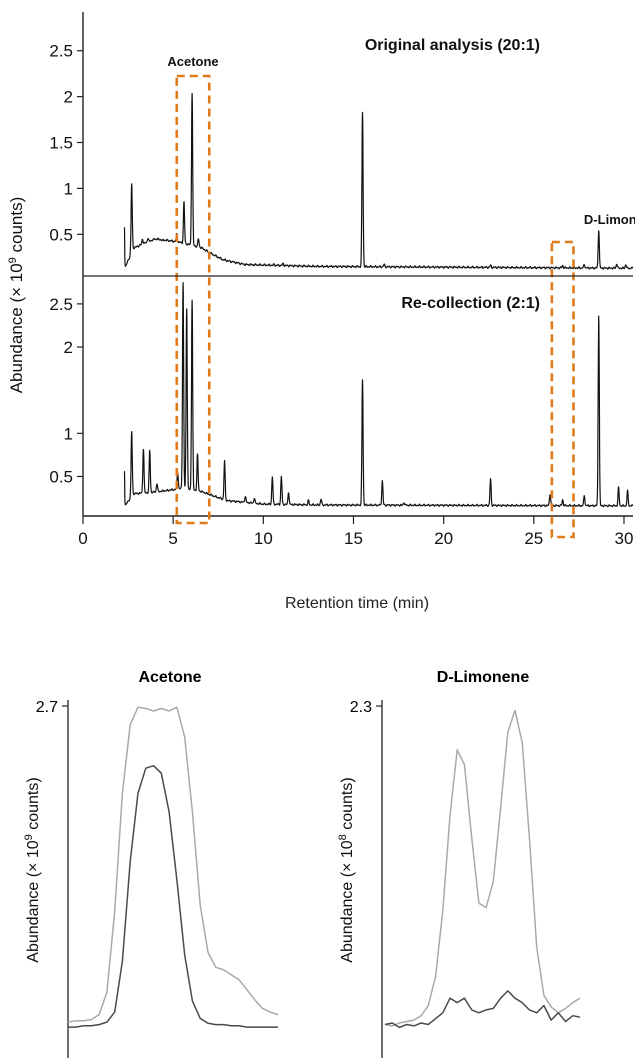 The width and height of the screenshot is (635, 1060). I want to click on inset-title: Acetone, so click(169, 677).